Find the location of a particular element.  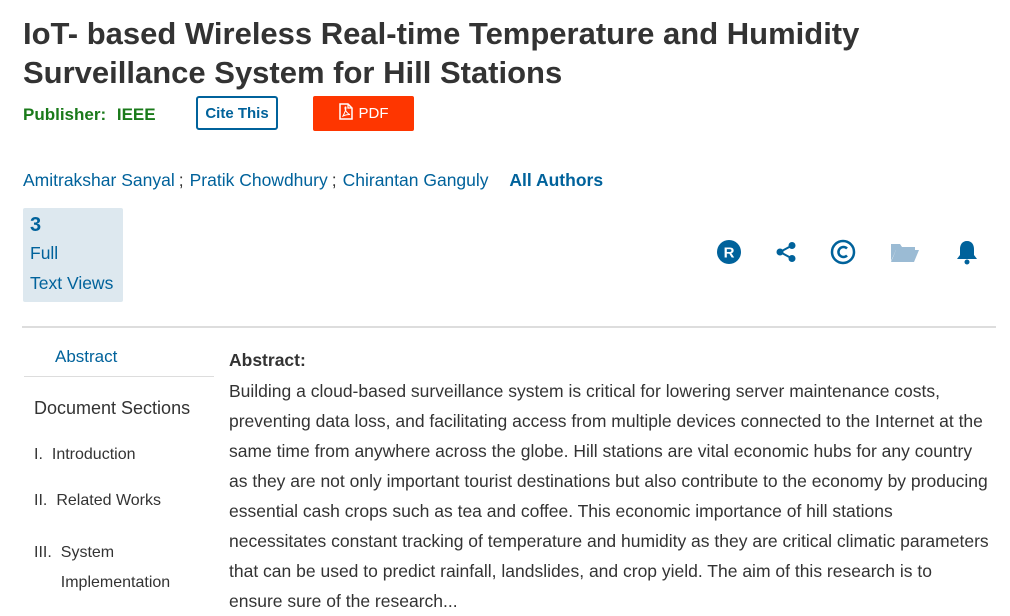

abstract-heading: Abstract: is located at coordinates (267, 360).